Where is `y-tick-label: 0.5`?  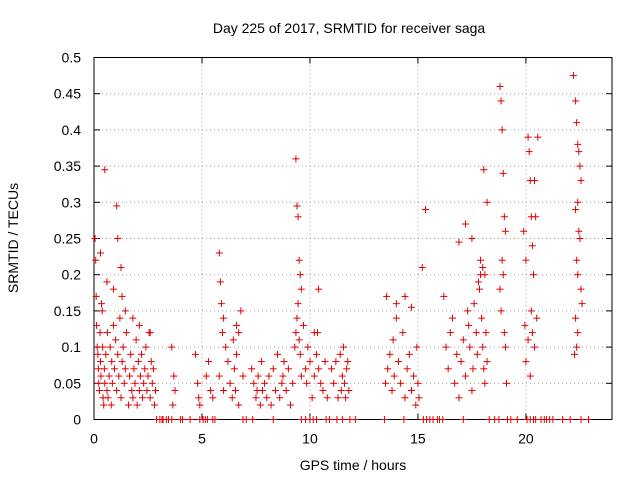
y-tick-label: 0.5 is located at coordinates (72, 58).